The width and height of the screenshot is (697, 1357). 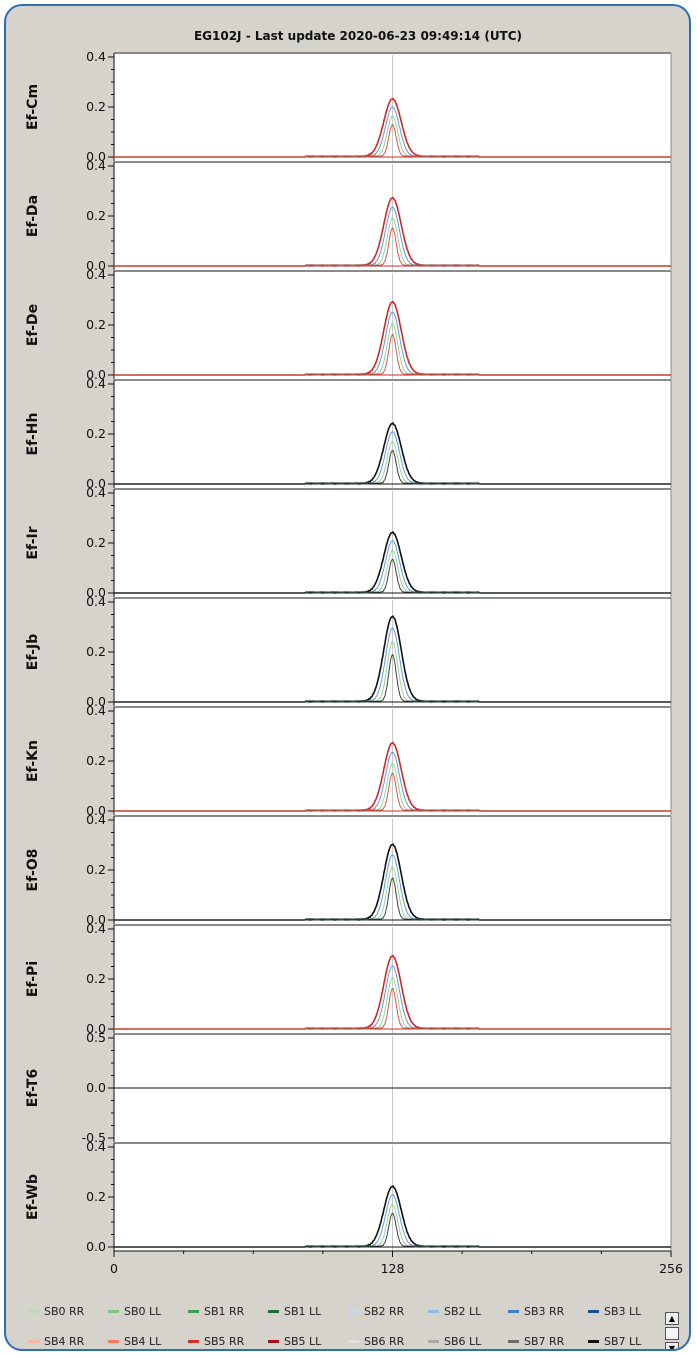 What do you see at coordinates (672, 1318) in the screenshot?
I see `scroll-up-button: ▲` at bounding box center [672, 1318].